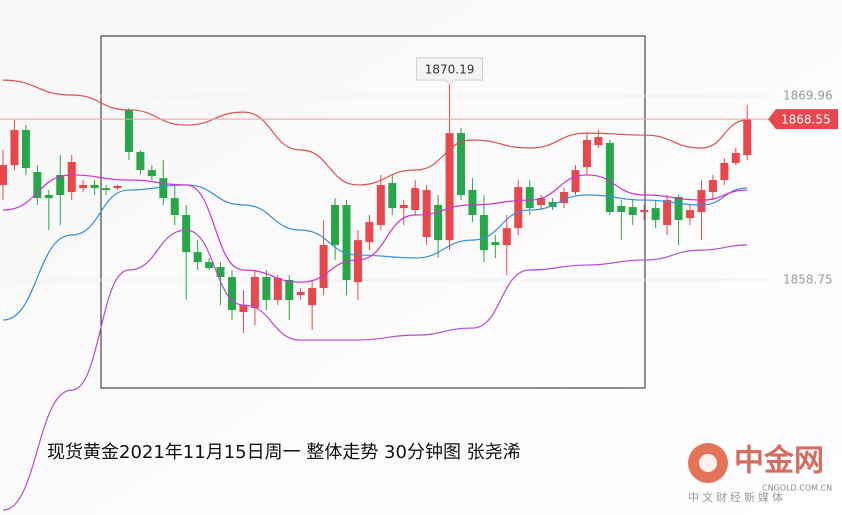 This screenshot has height=515, width=842. What do you see at coordinates (808, 279) in the screenshot?
I see `y-tick-label: 1858.75` at bounding box center [808, 279].